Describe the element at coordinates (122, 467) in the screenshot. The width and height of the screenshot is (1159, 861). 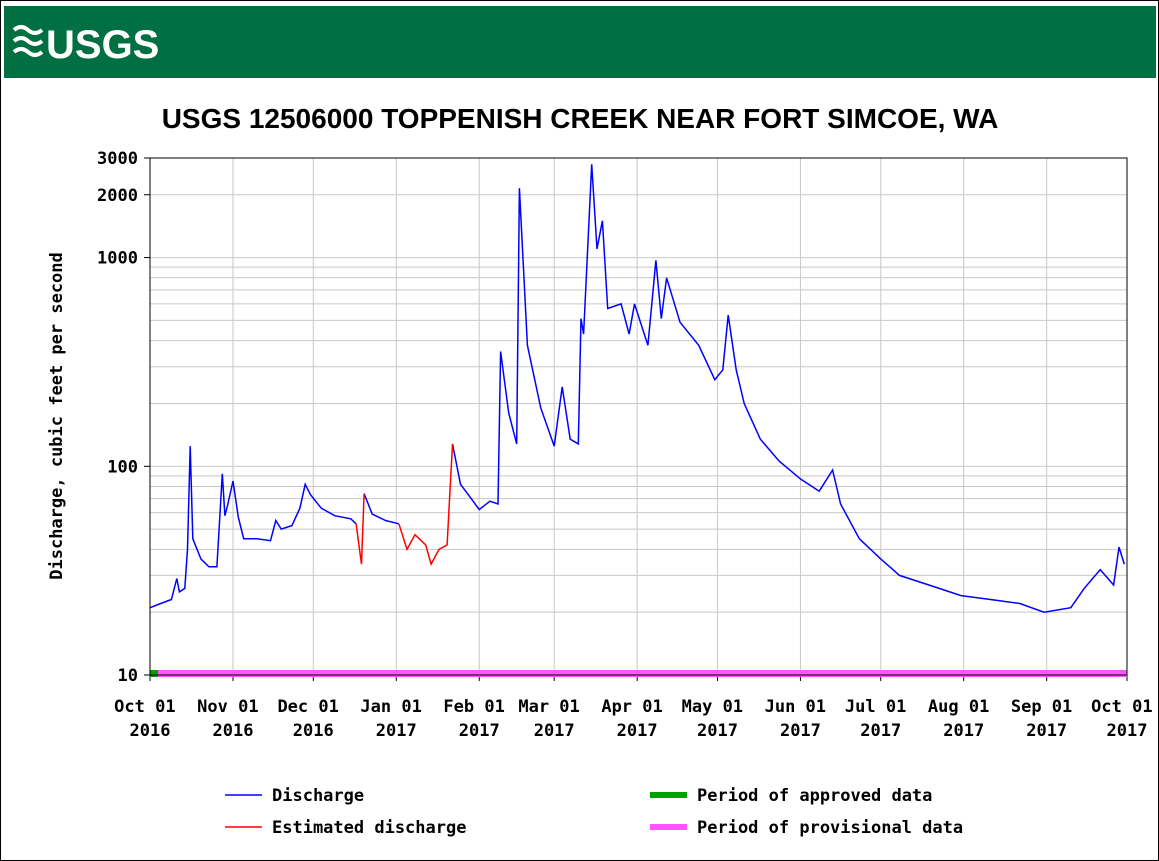
I see `y-tick-label: 100` at that location.